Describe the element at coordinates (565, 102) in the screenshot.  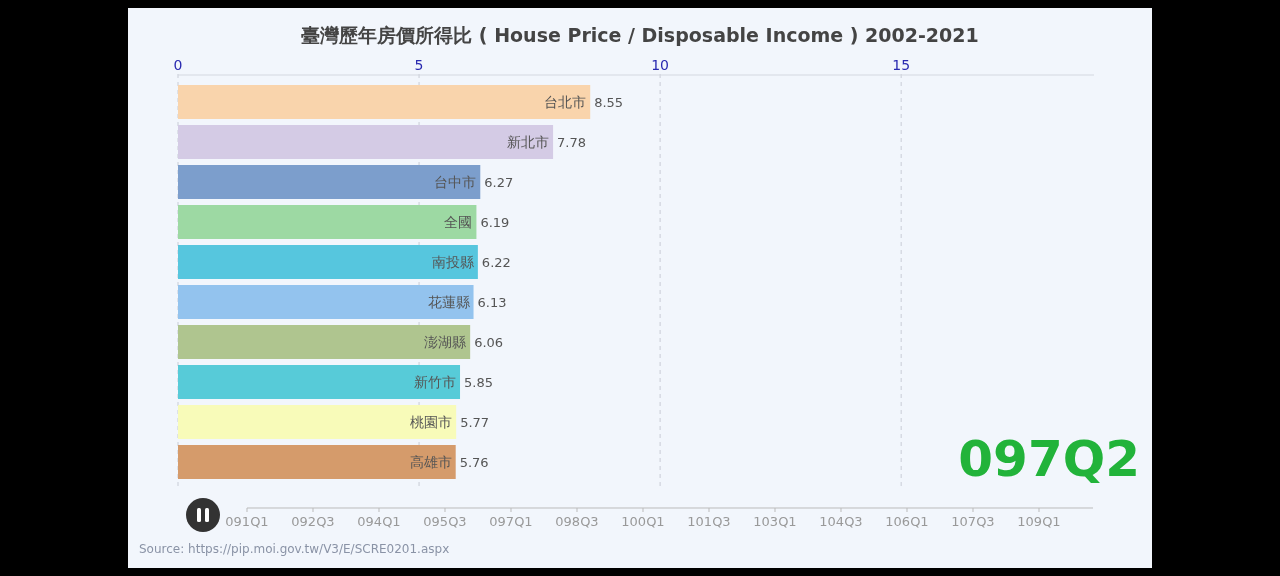
I see `y-tick-label: 台北市` at that location.